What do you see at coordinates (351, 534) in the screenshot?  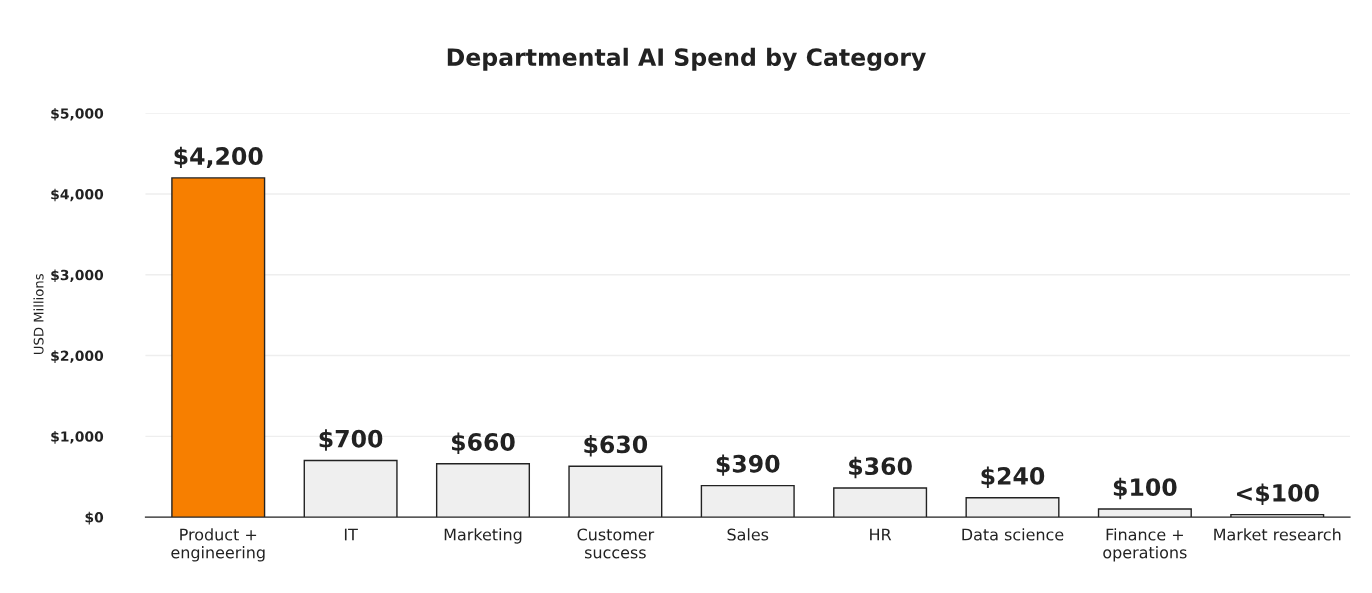 I see `x-tick-label: IT` at bounding box center [351, 534].